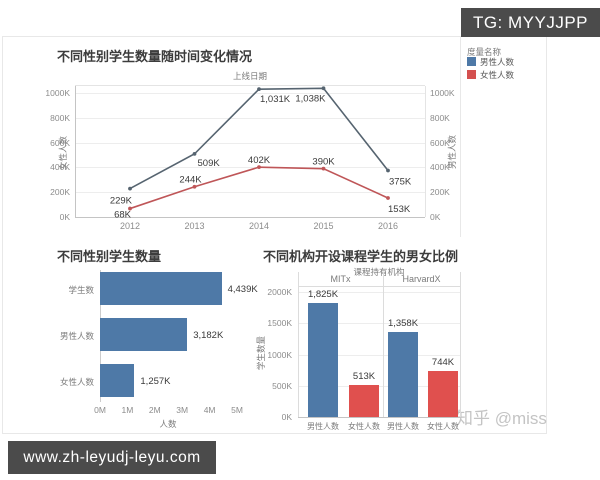 The height and width of the screenshot is (480, 600). What do you see at coordinates (340, 279) in the screenshot?
I see `group-header: MITx` at bounding box center [340, 279].